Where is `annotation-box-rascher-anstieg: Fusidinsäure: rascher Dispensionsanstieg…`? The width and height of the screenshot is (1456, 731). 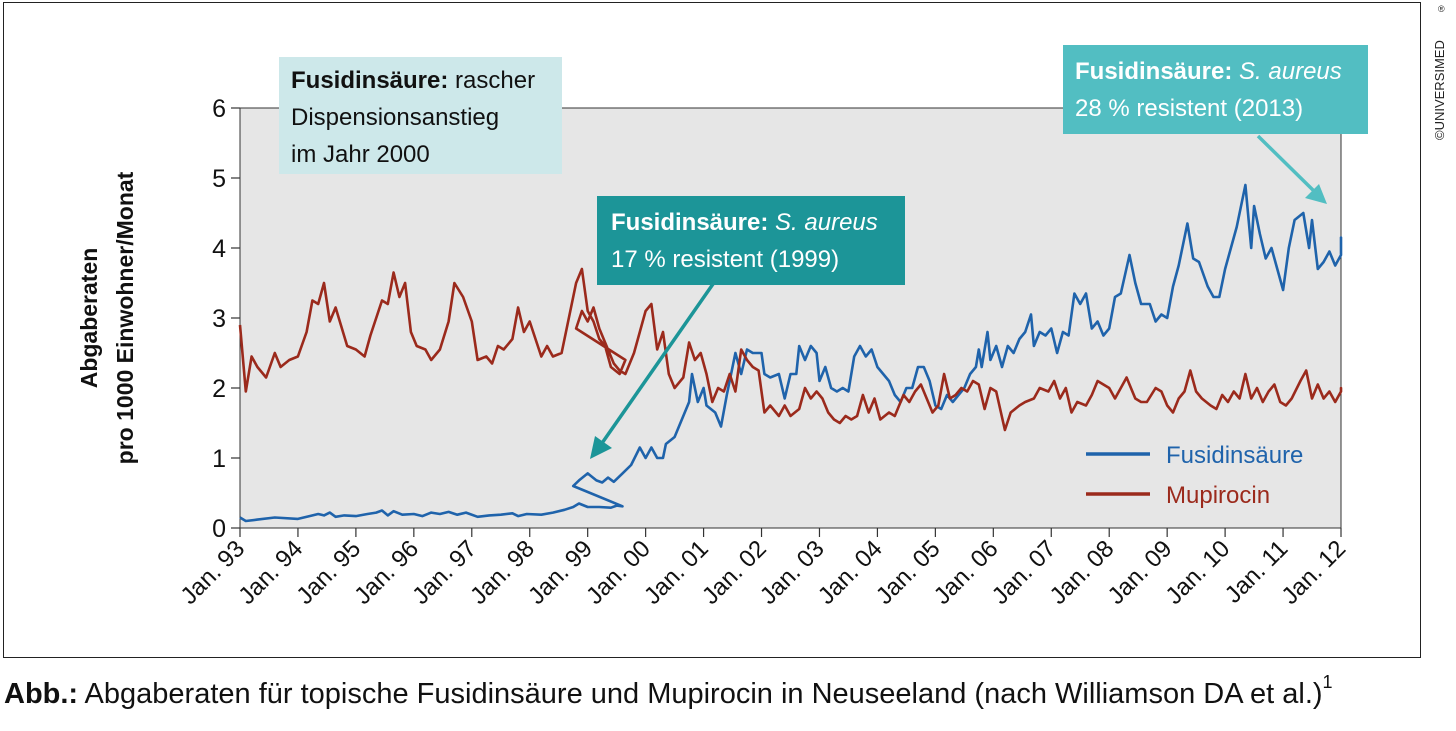 annotation-box-rascher-anstieg: Fusidinsäure: rascher Dispensionsanstieg… is located at coordinates (420, 115).